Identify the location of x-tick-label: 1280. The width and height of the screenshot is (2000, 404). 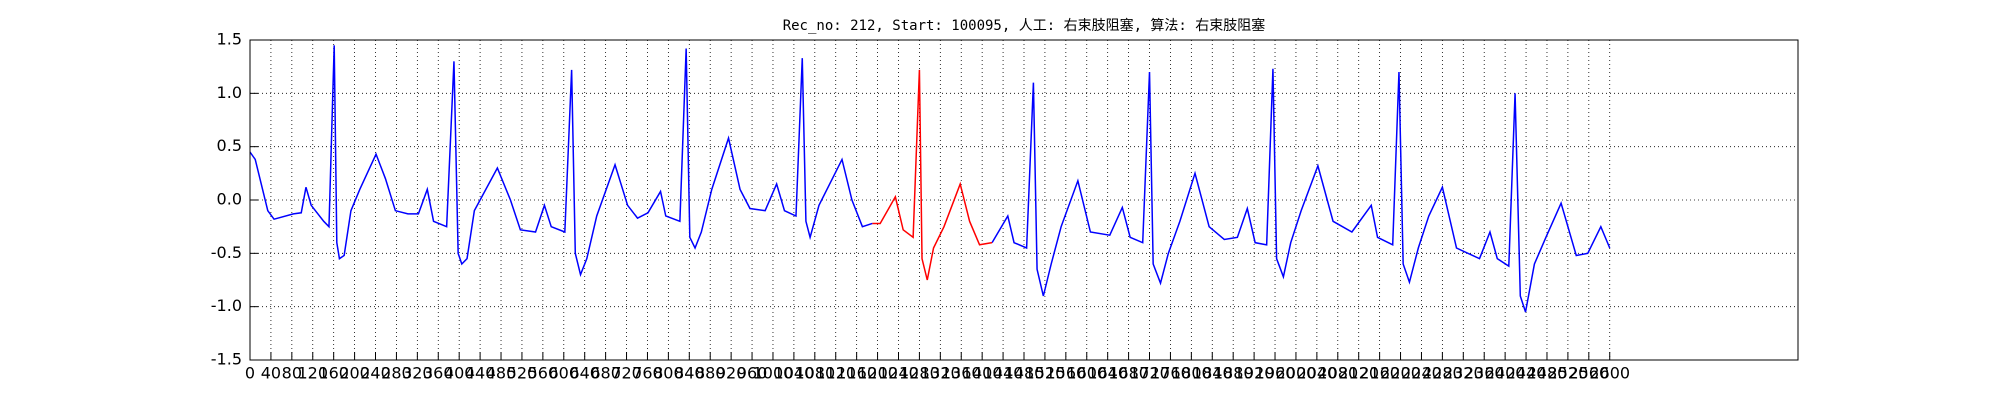
(919, 373).